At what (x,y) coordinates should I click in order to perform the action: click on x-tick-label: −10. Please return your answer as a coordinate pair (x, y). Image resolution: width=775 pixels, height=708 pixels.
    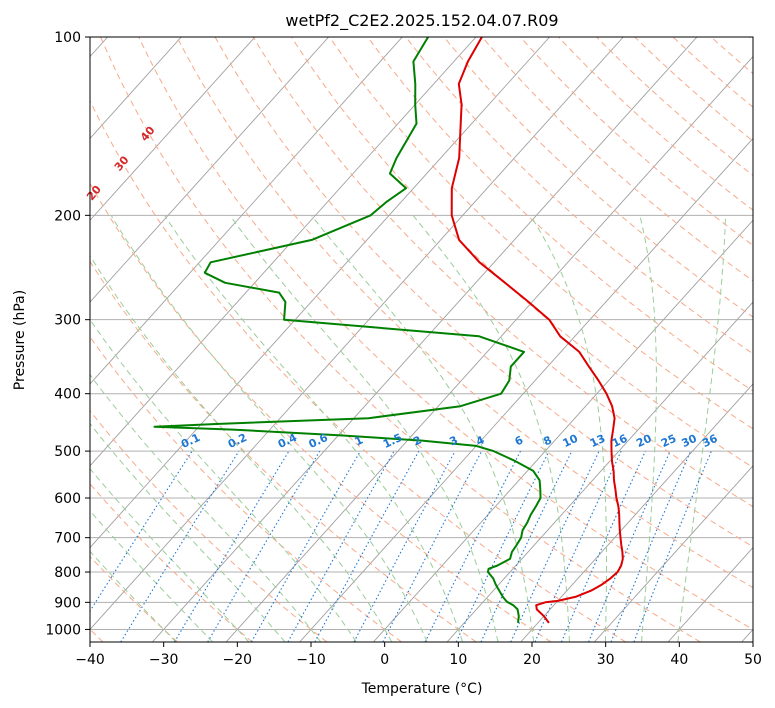
    Looking at the image, I should click on (311, 660).